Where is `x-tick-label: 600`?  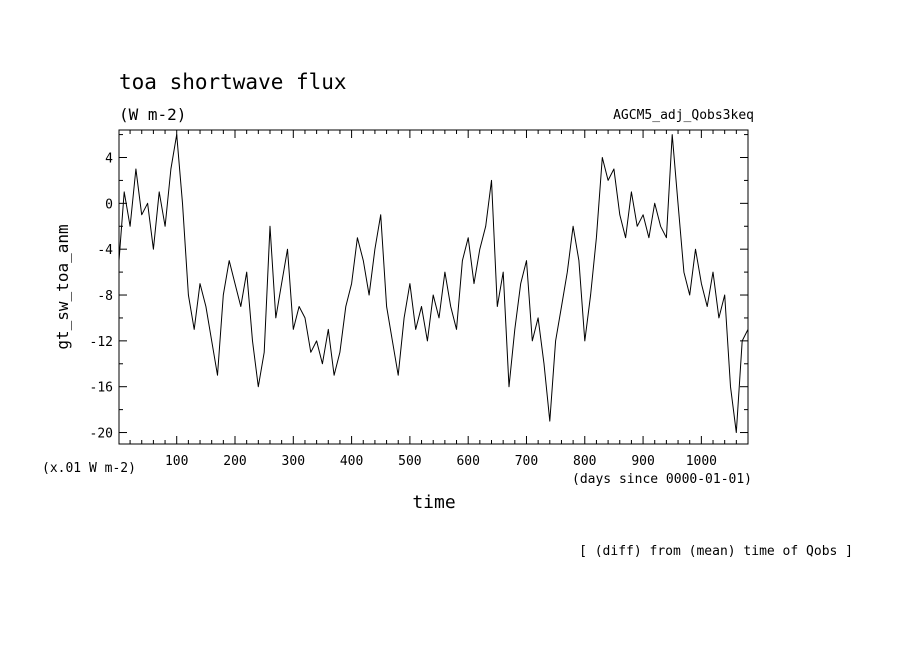
x-tick-label: 600 is located at coordinates (467, 461).